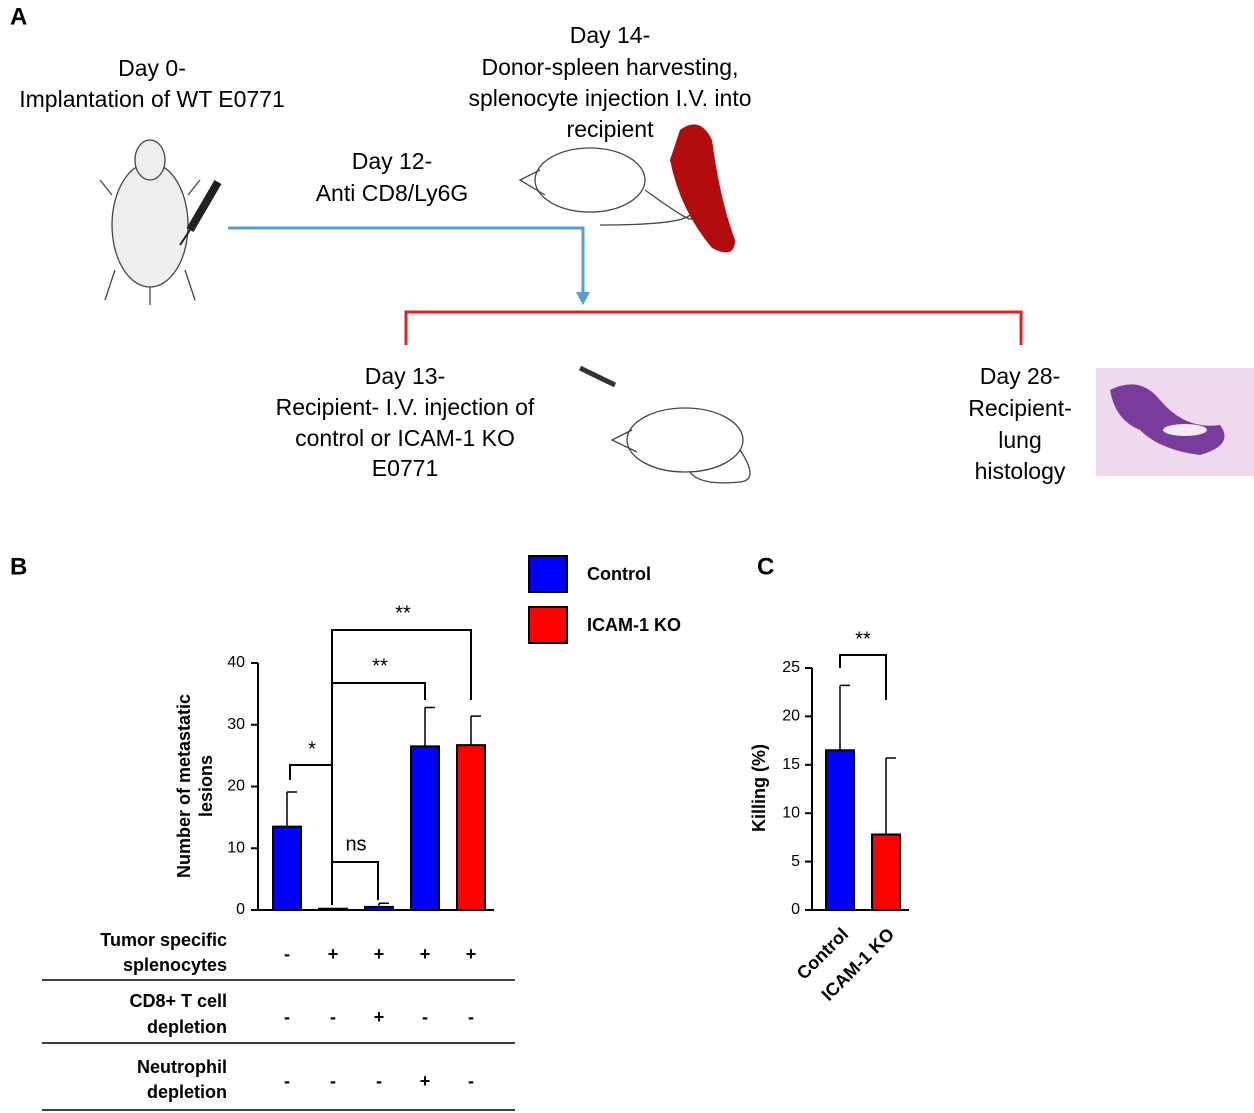  Describe the element at coordinates (236, 662) in the screenshot. I see `y-tick-label: 40` at that location.